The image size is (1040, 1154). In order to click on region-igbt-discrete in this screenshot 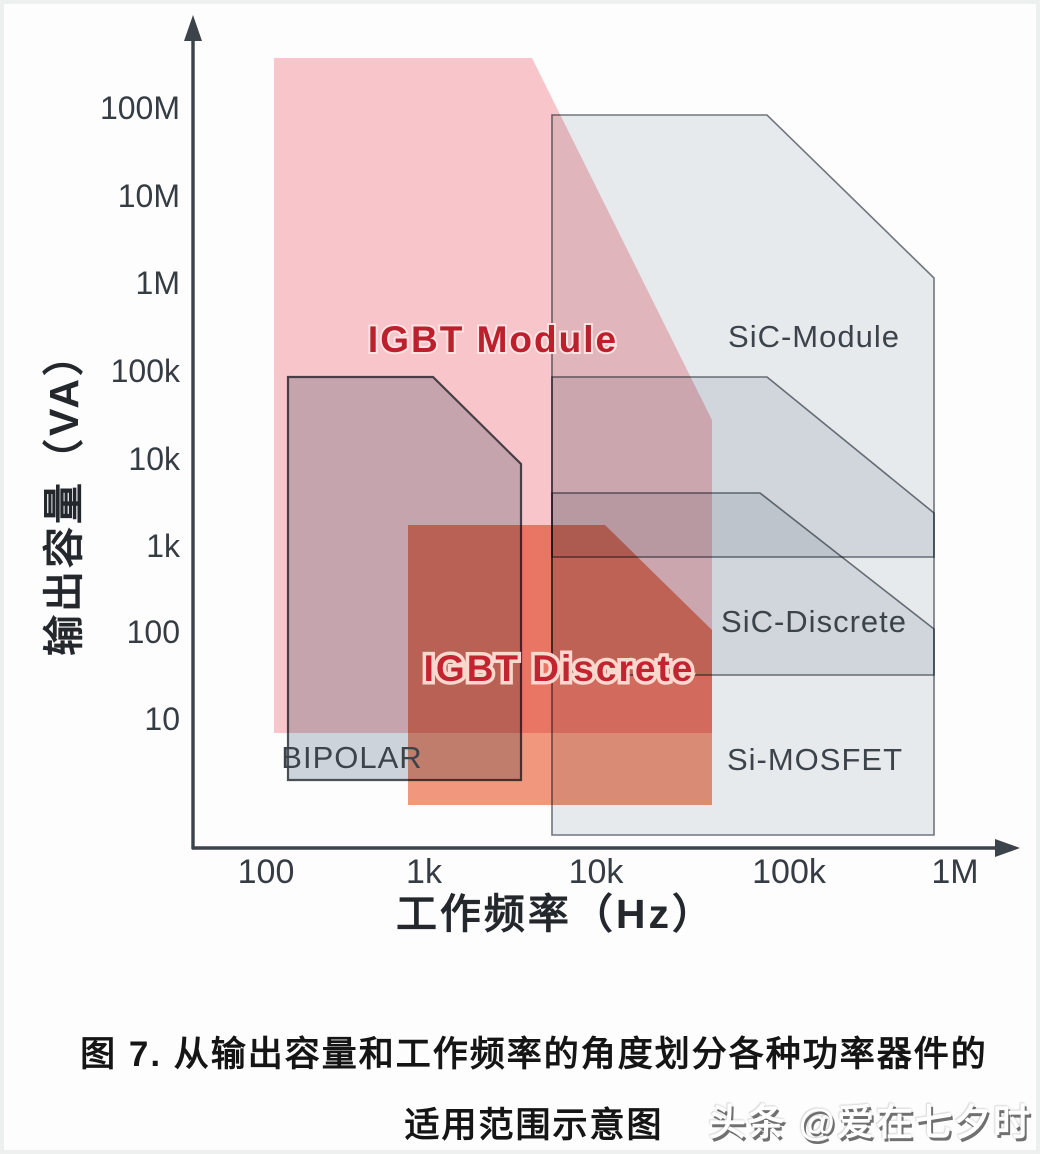, I will do `click(560, 665)`.